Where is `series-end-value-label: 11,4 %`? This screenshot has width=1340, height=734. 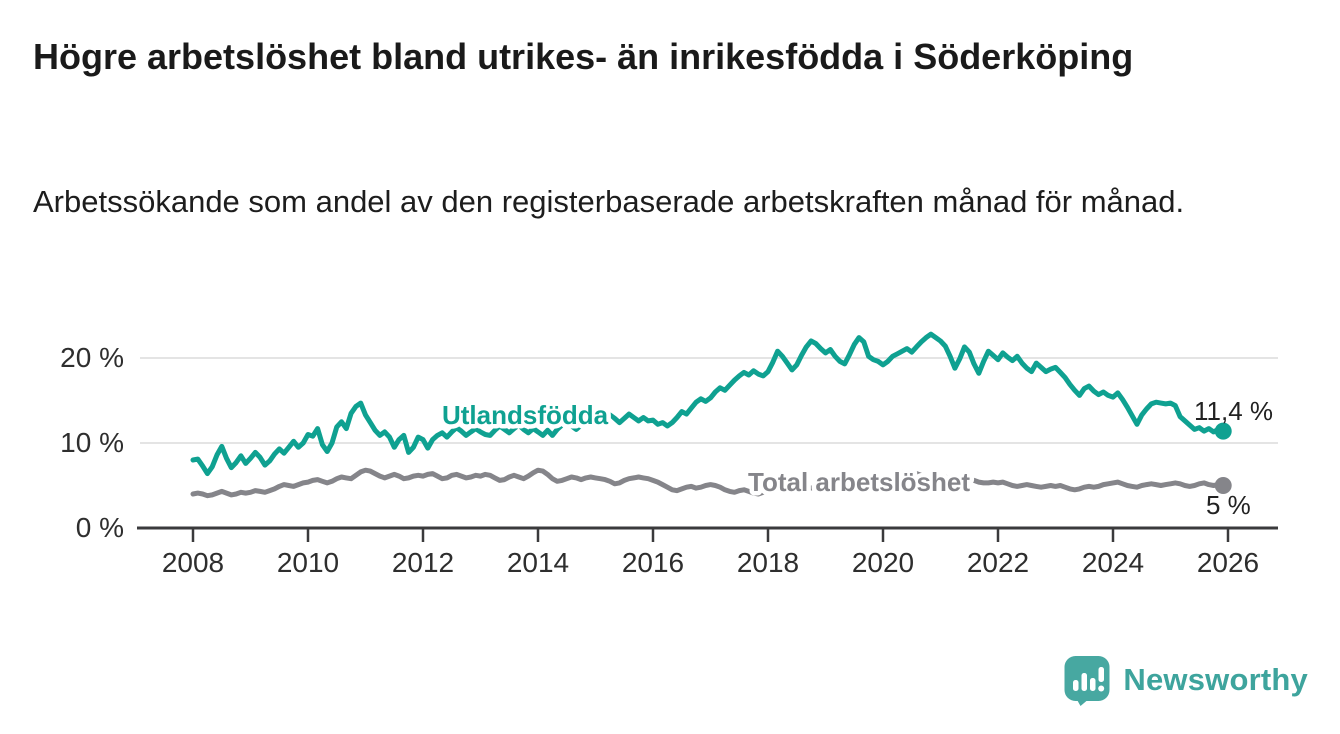 series-end-value-label: 11,4 % is located at coordinates (1233, 411).